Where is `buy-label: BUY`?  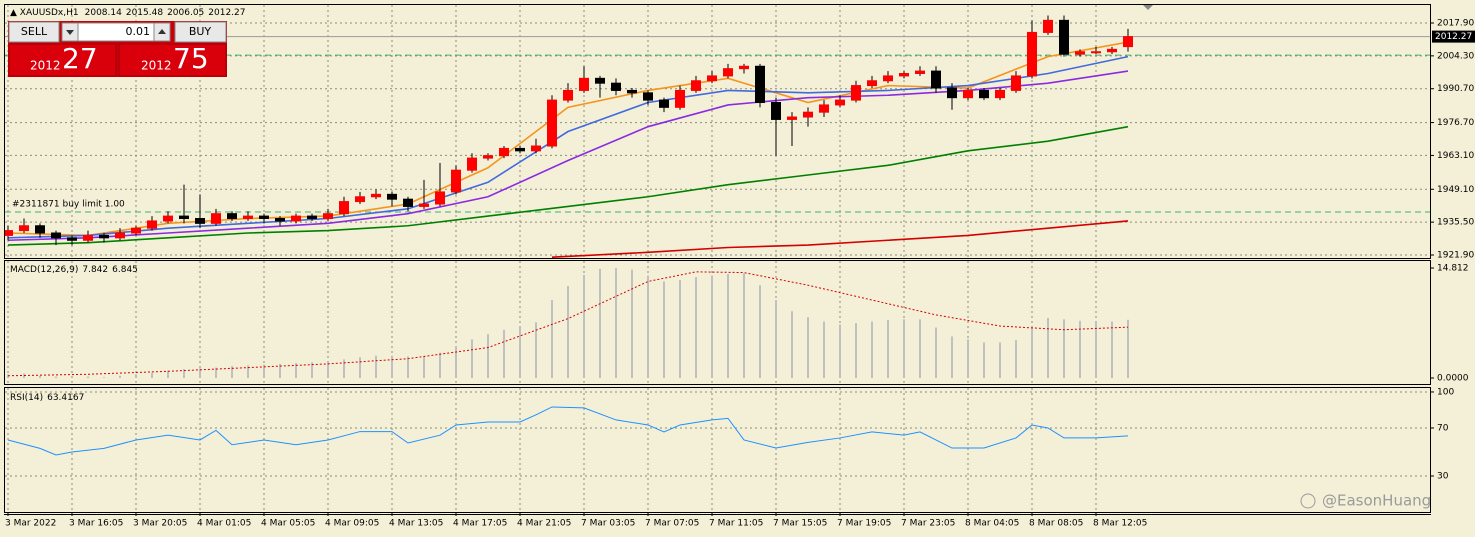
buy-label: BUY is located at coordinates (200, 31).